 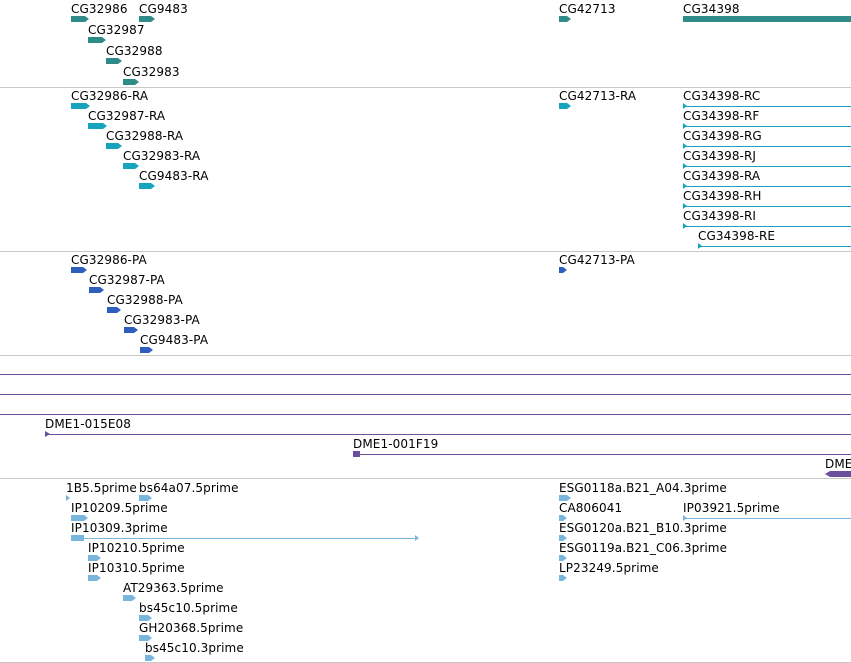 I want to click on protein-label: CG32983-PA, so click(x=162, y=320).